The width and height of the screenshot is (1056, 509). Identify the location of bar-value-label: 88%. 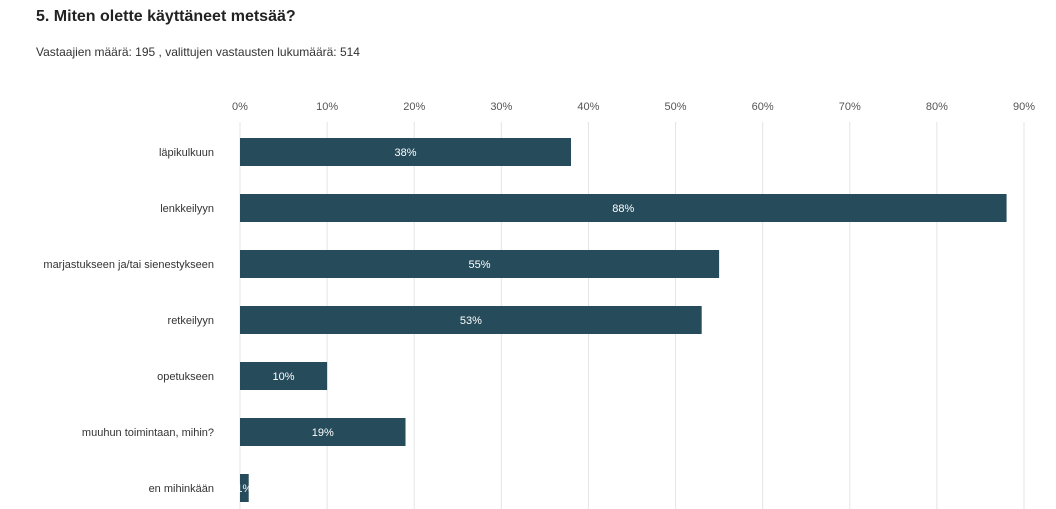
(623, 209).